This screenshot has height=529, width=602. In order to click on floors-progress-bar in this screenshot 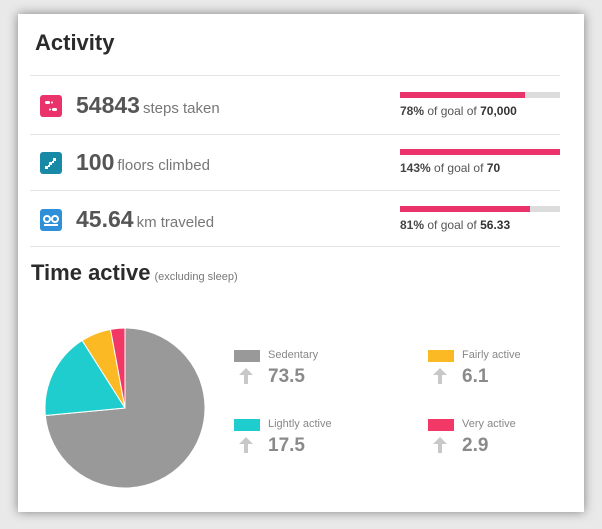, I will do `click(480, 152)`.